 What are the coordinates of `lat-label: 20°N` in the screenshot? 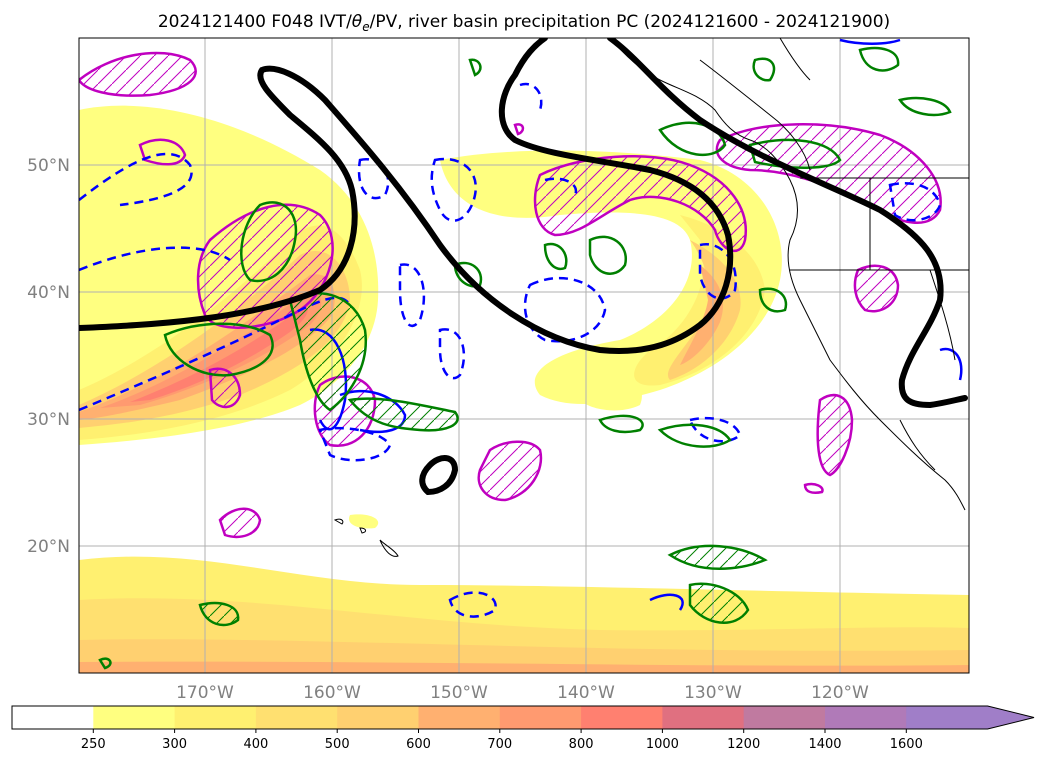 It's located at (48, 547).